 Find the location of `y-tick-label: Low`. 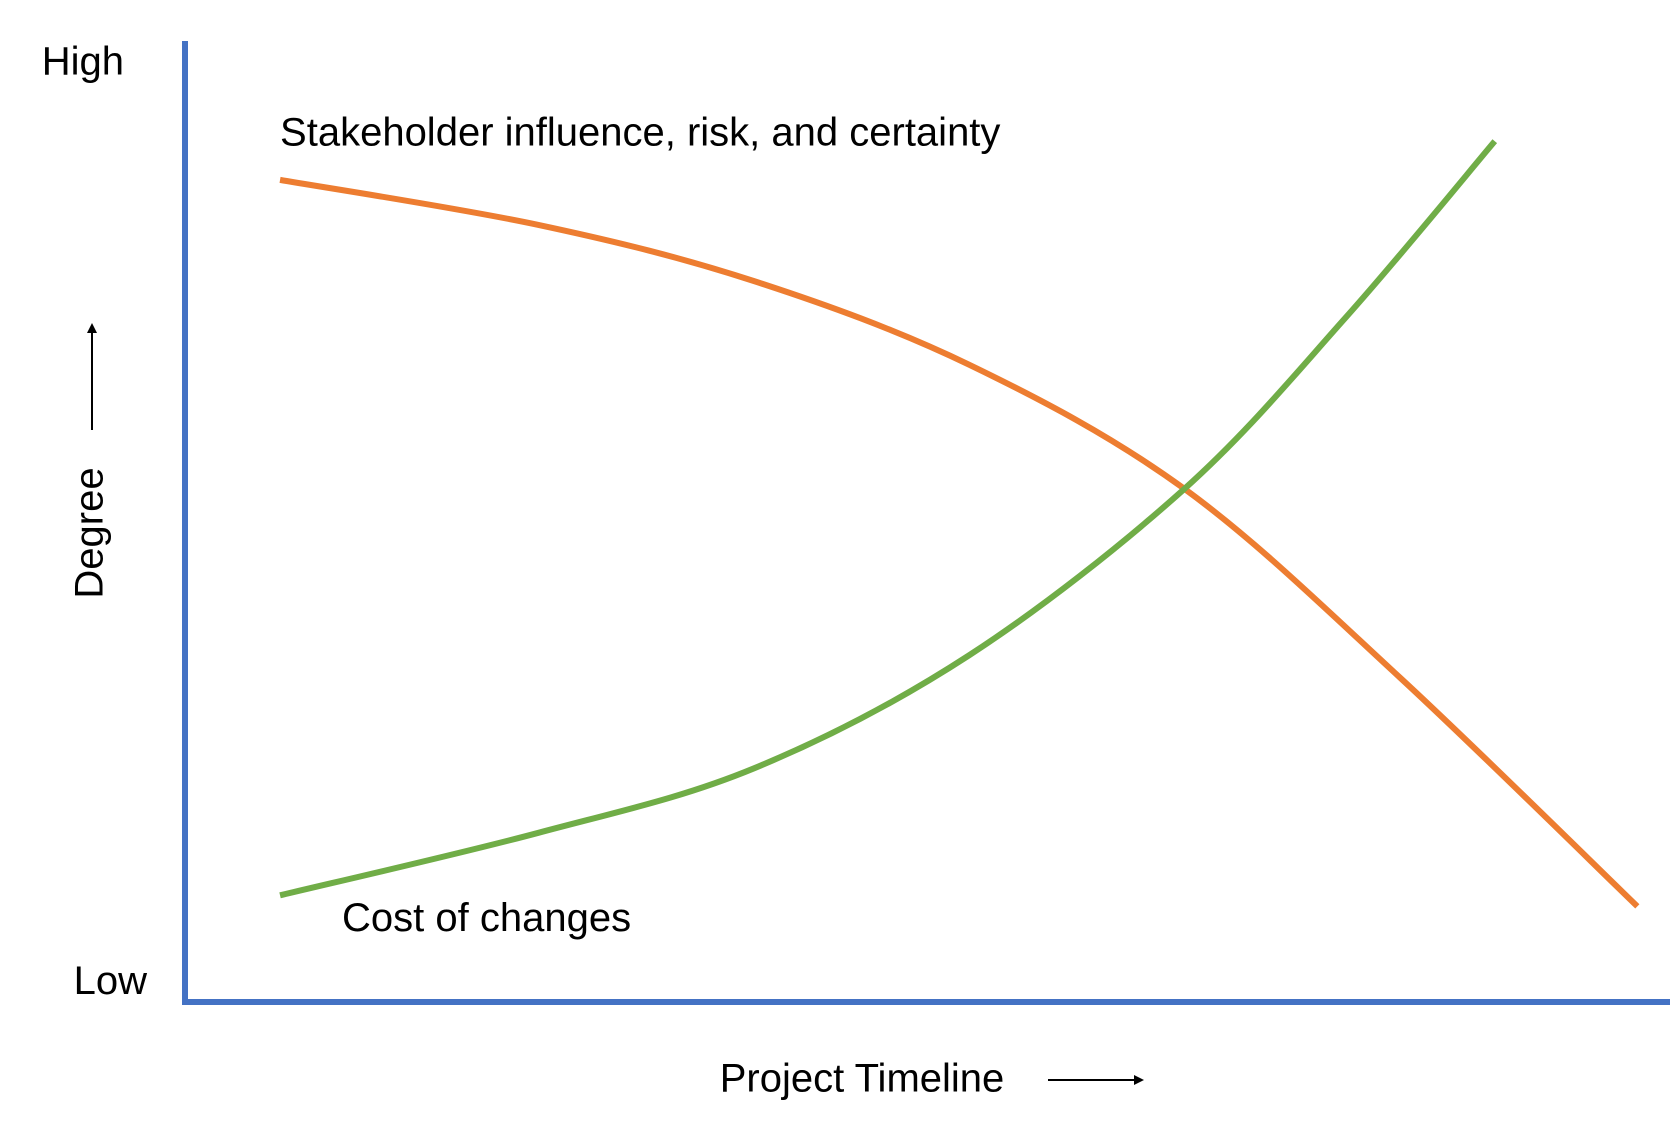

y-tick-label: Low is located at coordinates (110, 981).